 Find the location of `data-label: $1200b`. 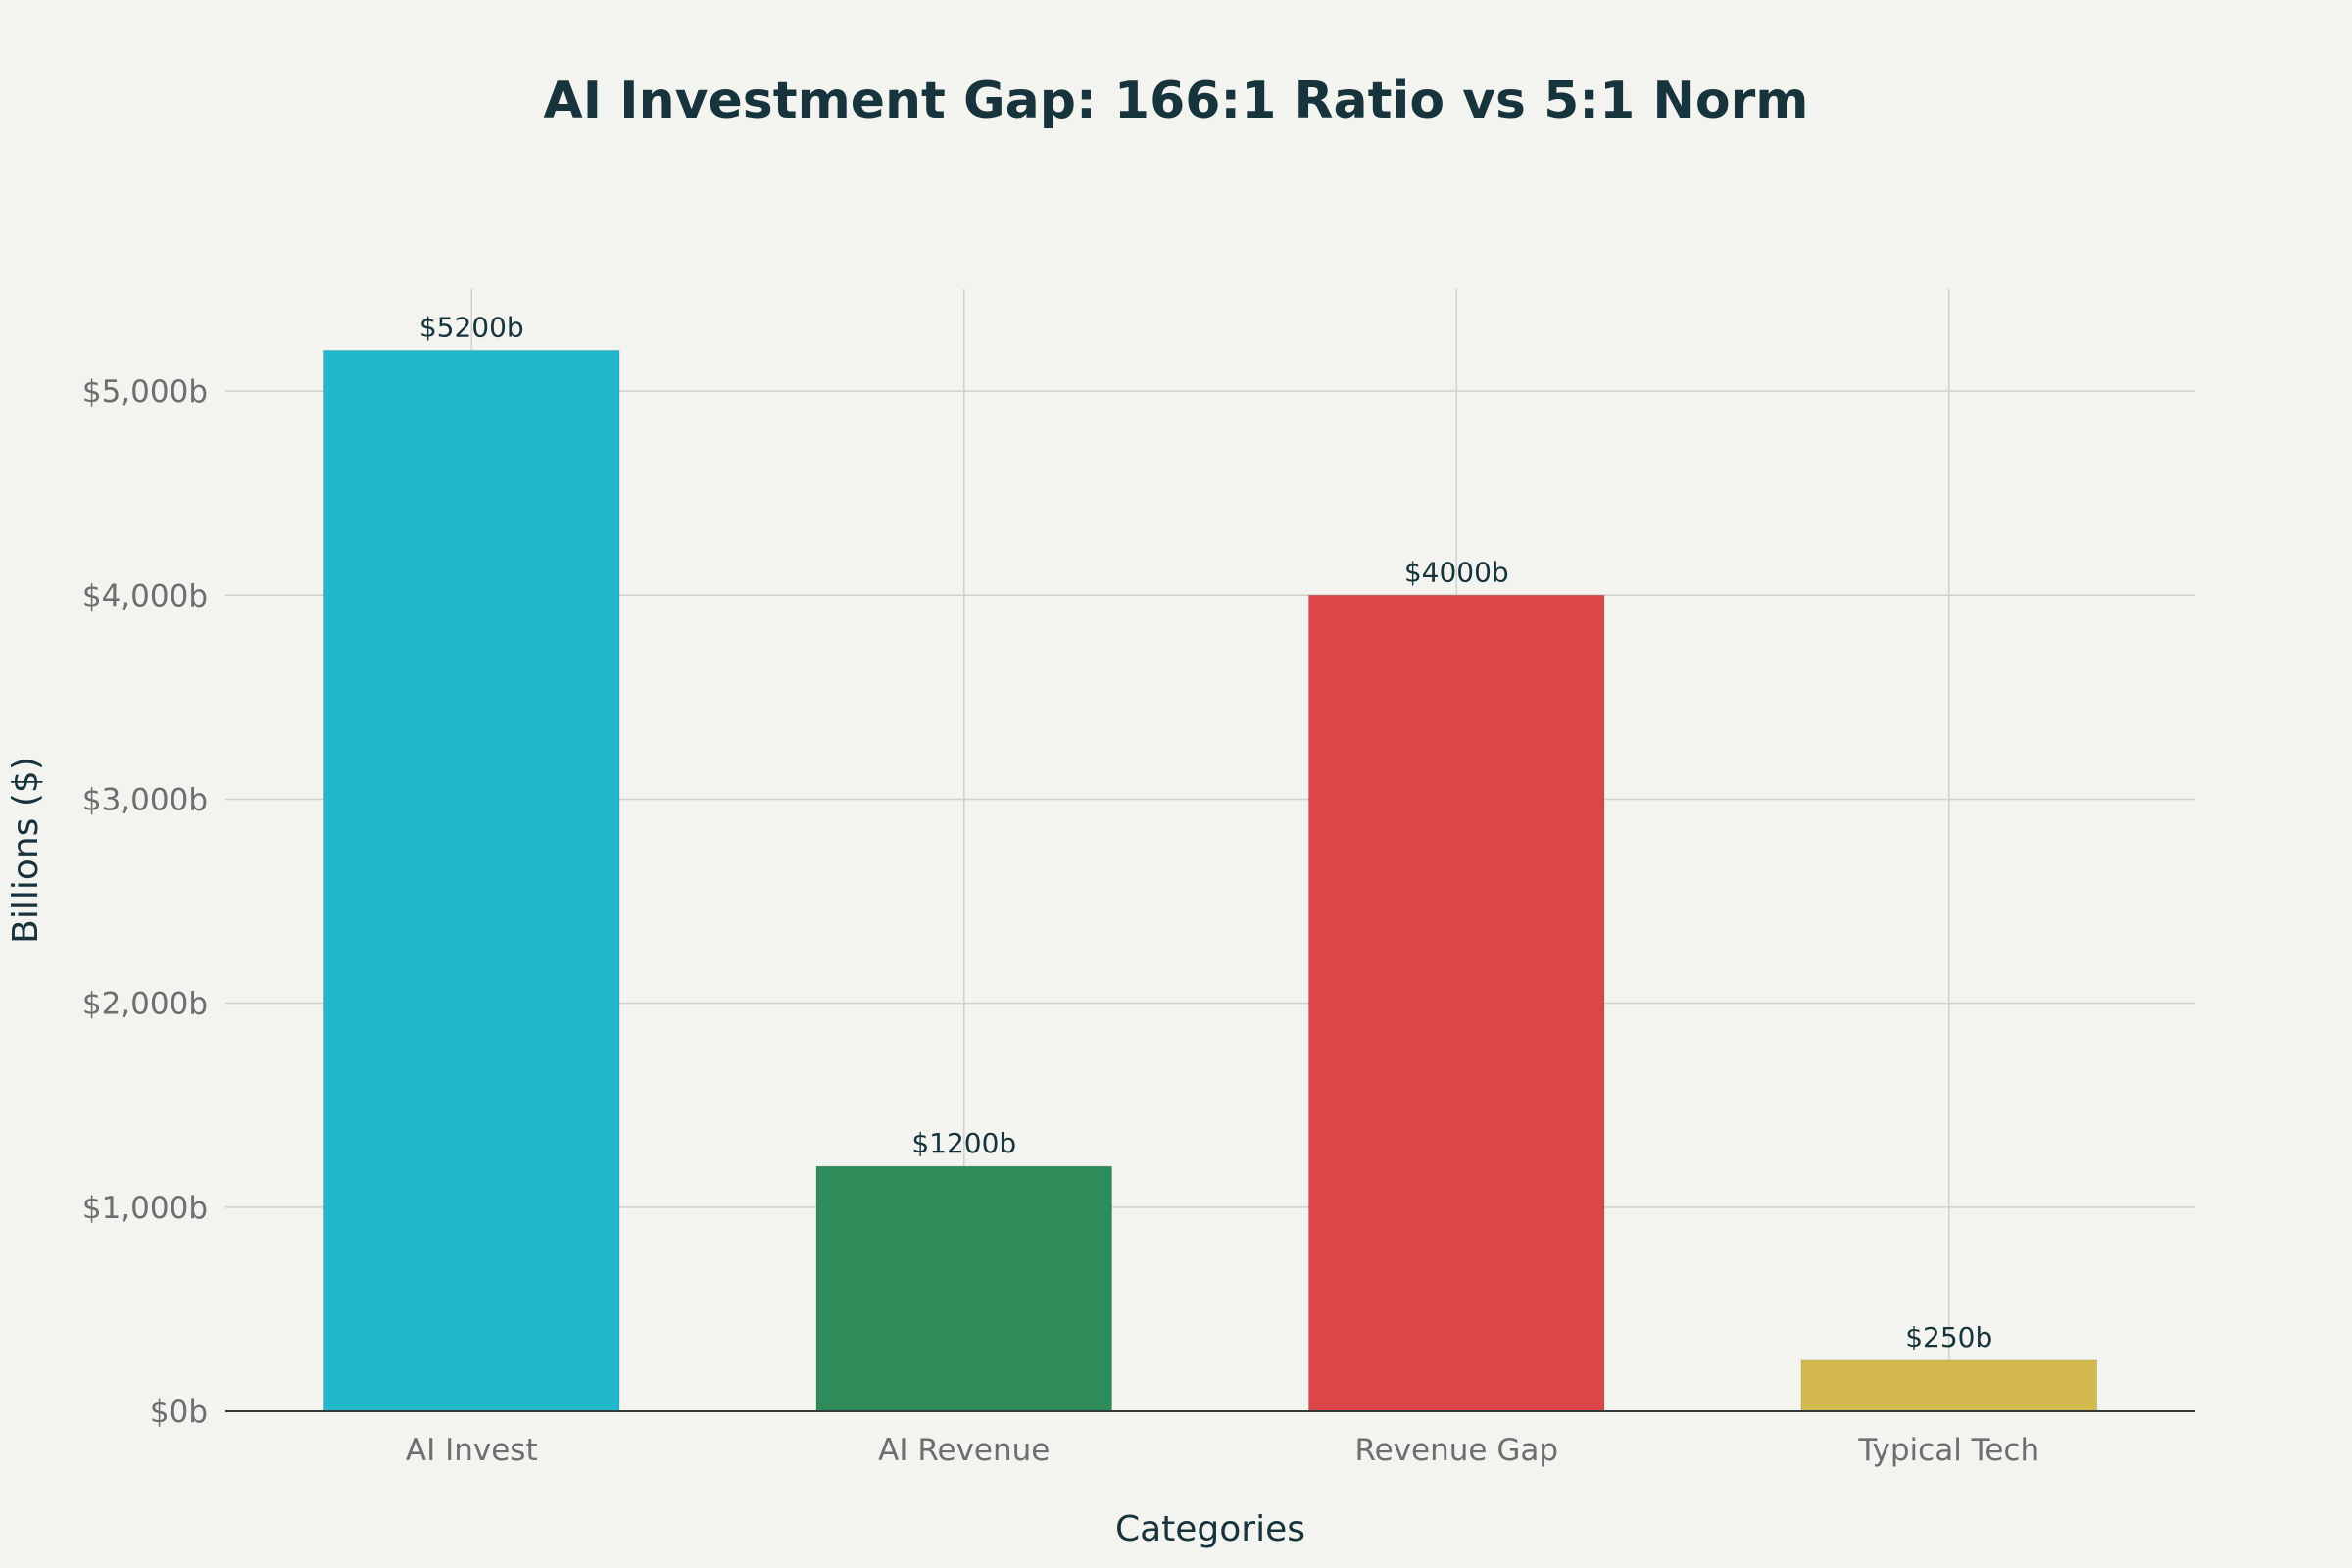

data-label: $1200b is located at coordinates (964, 1143).